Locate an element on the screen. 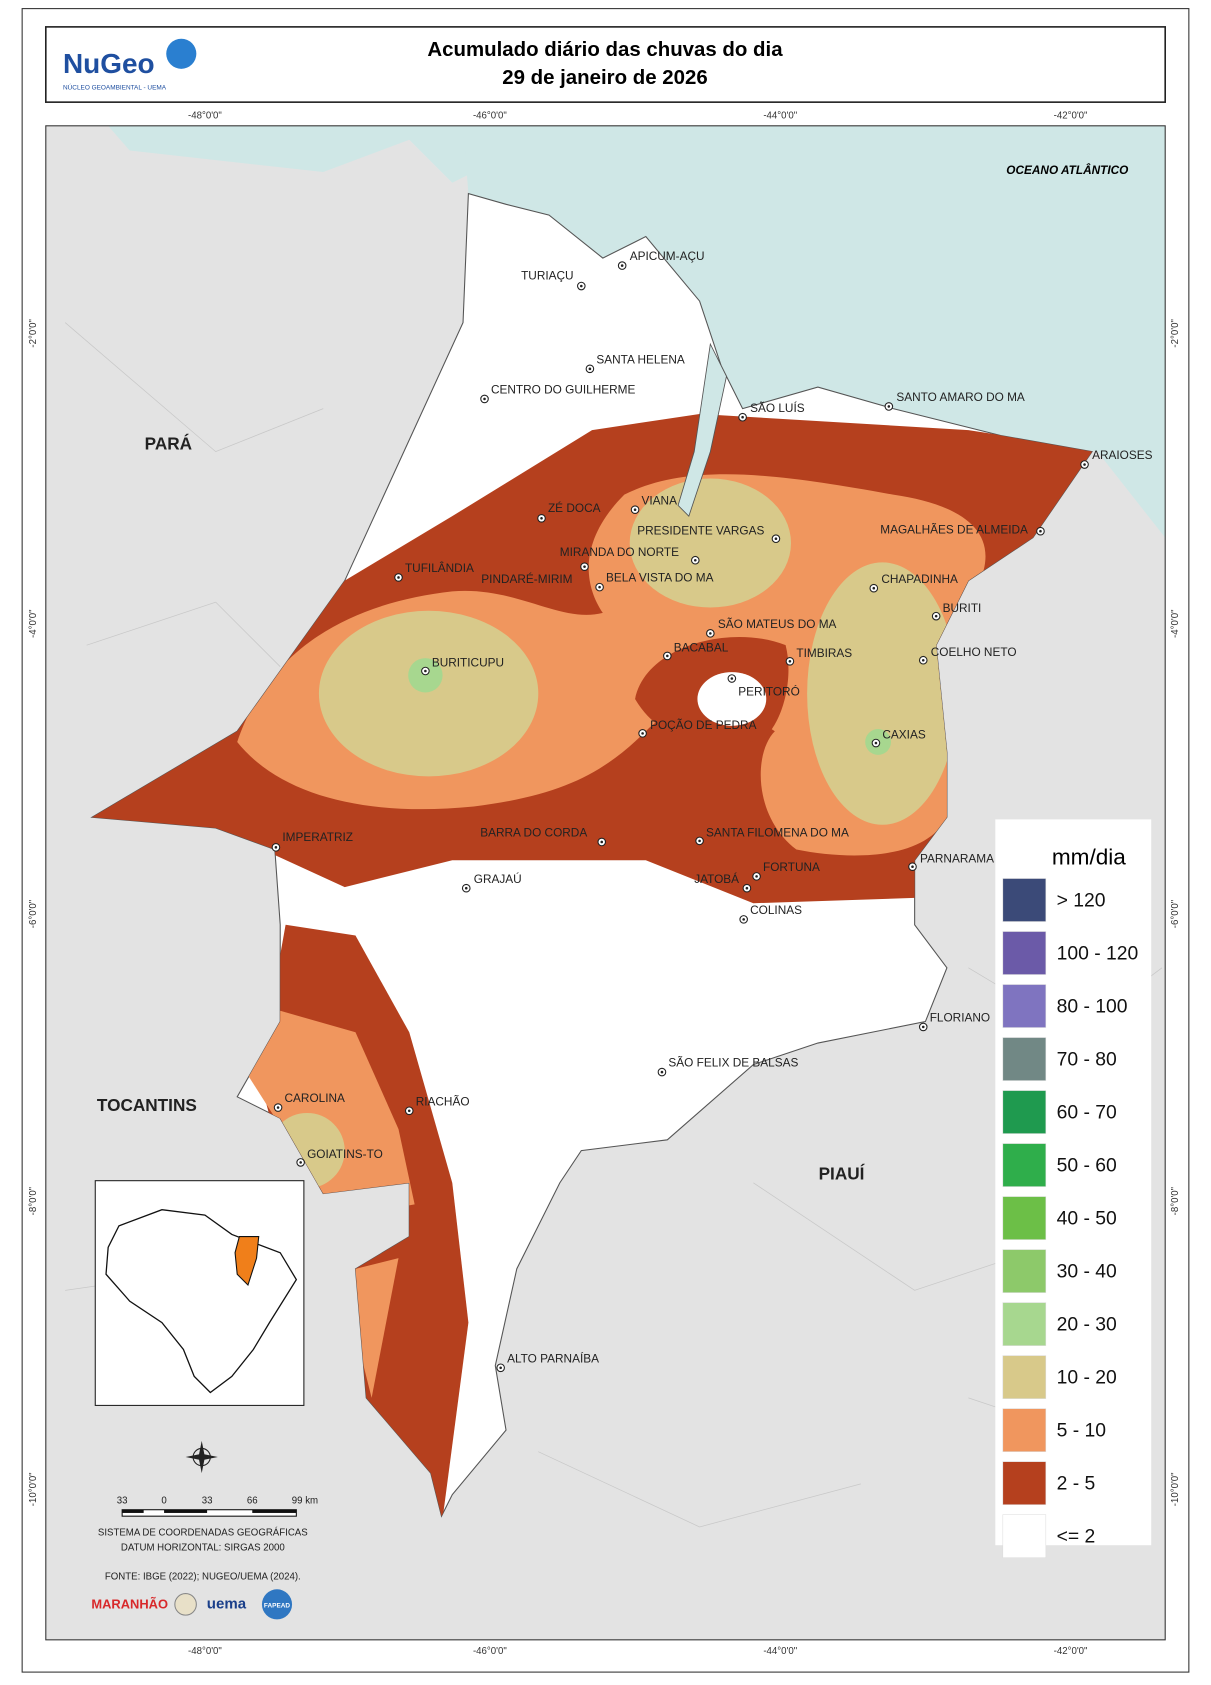 This screenshot has height=1685, width=1211. scale-label: 33 is located at coordinates (122, 1500).